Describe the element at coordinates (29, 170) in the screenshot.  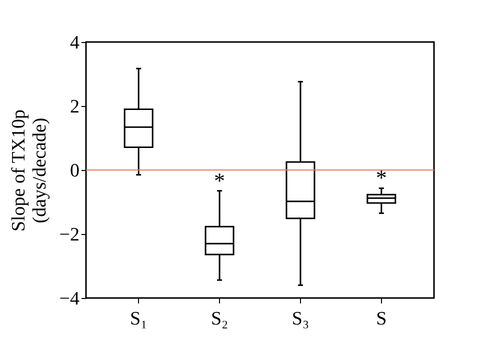
I see `y-axis-title: Slope of TX10p (days/decade)` at that location.